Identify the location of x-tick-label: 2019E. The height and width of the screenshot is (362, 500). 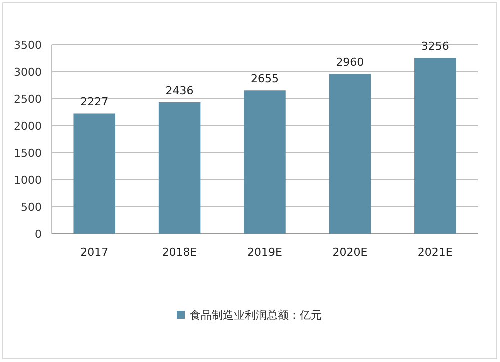
(265, 252).